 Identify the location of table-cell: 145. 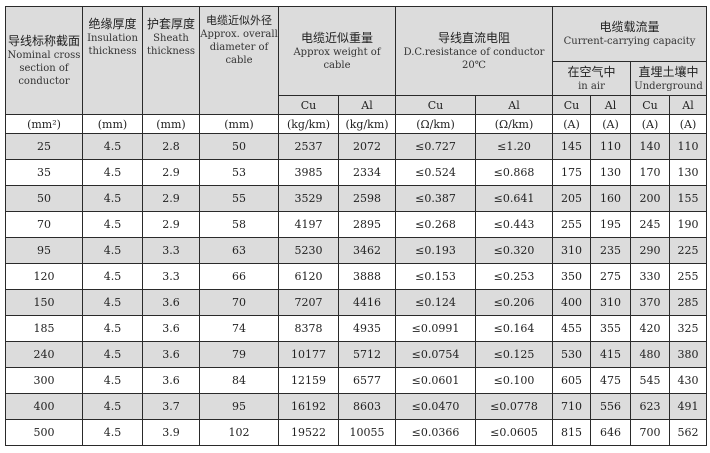
(571, 146).